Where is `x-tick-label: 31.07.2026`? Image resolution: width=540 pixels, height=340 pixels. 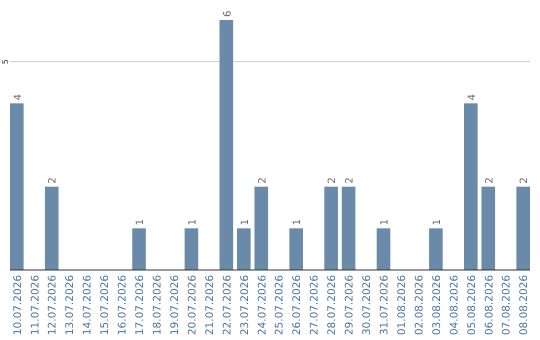
x-tick-label: 31.07.2026 is located at coordinates (384, 305).